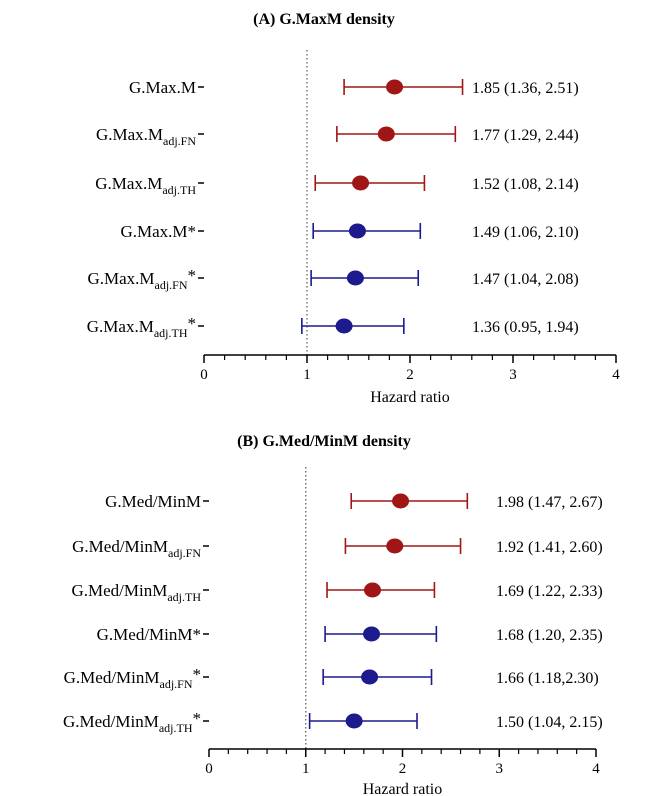  I want to click on row-label: G.Med/MinMadj.TH*, so click(132, 722).